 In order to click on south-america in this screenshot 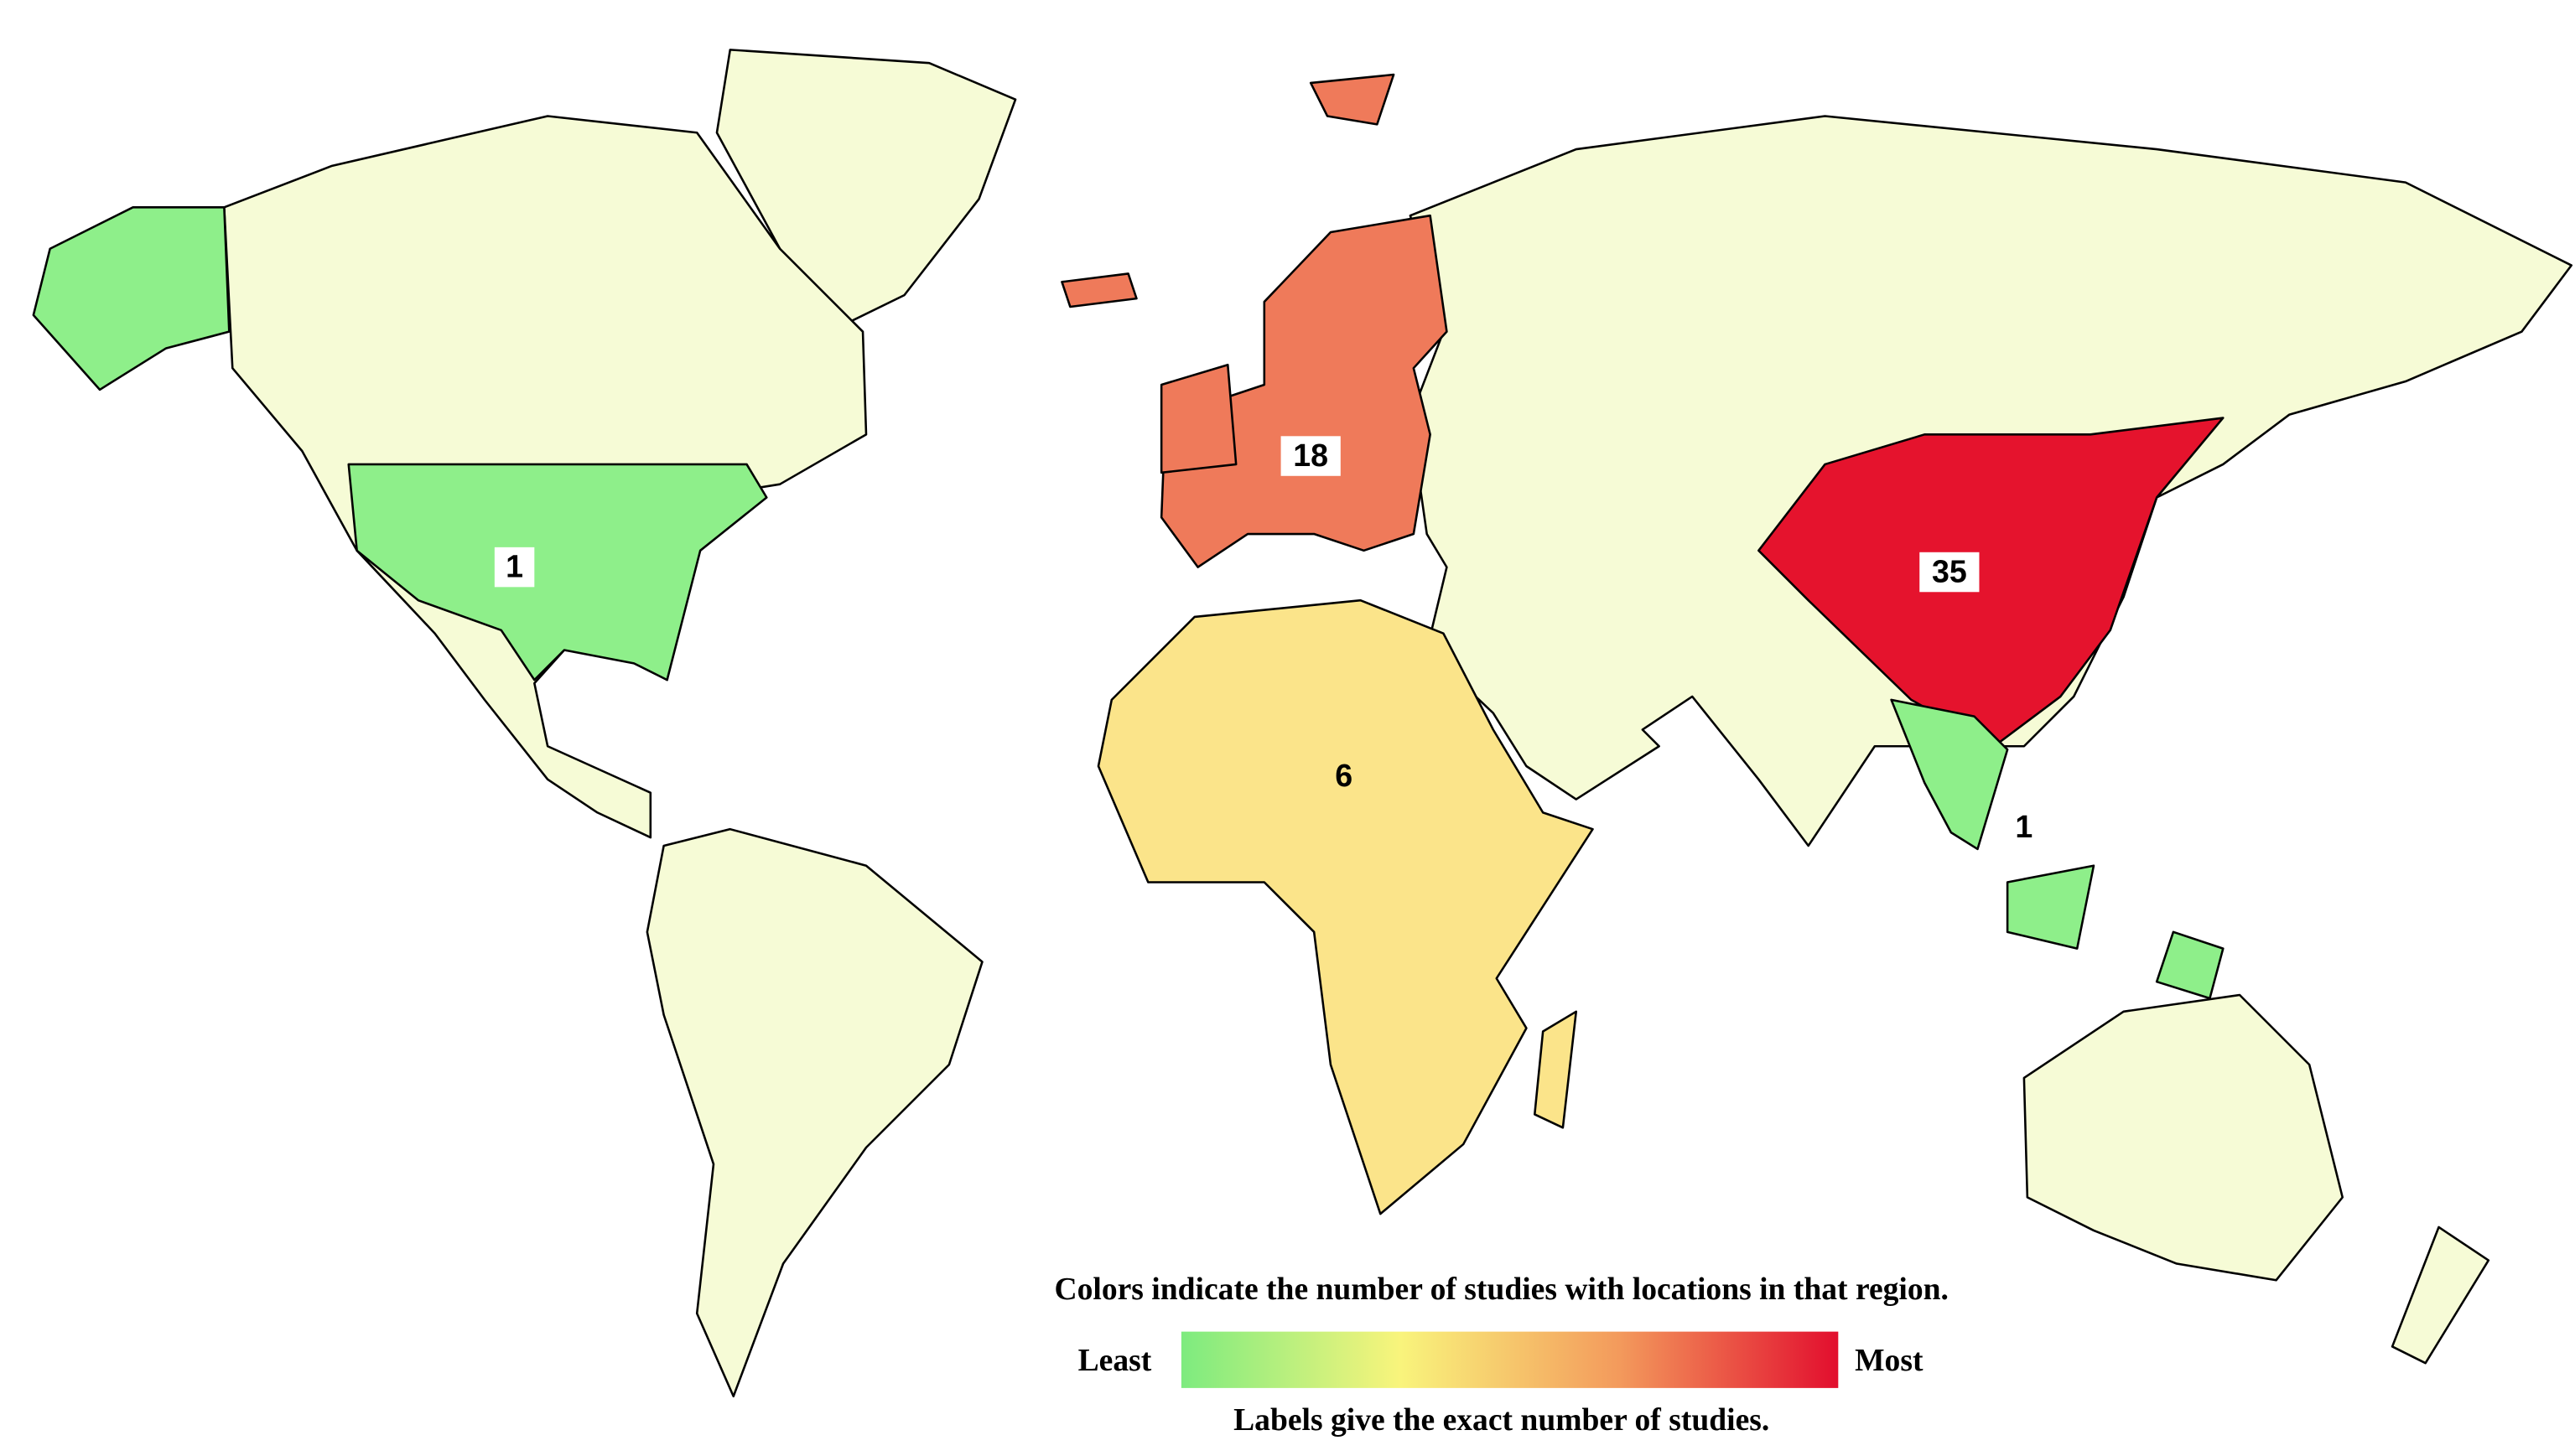, I will do `click(815, 1112)`.